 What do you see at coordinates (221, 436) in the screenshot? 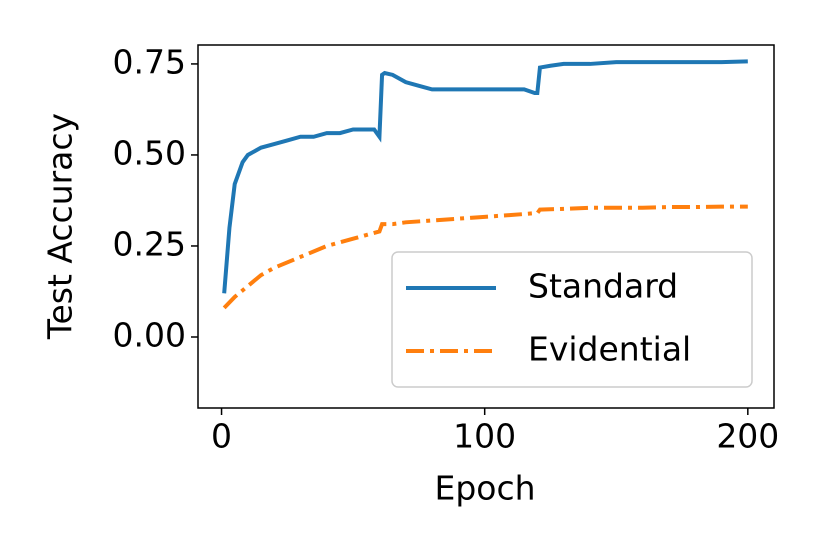
I see `x-tick-label: 0` at bounding box center [221, 436].